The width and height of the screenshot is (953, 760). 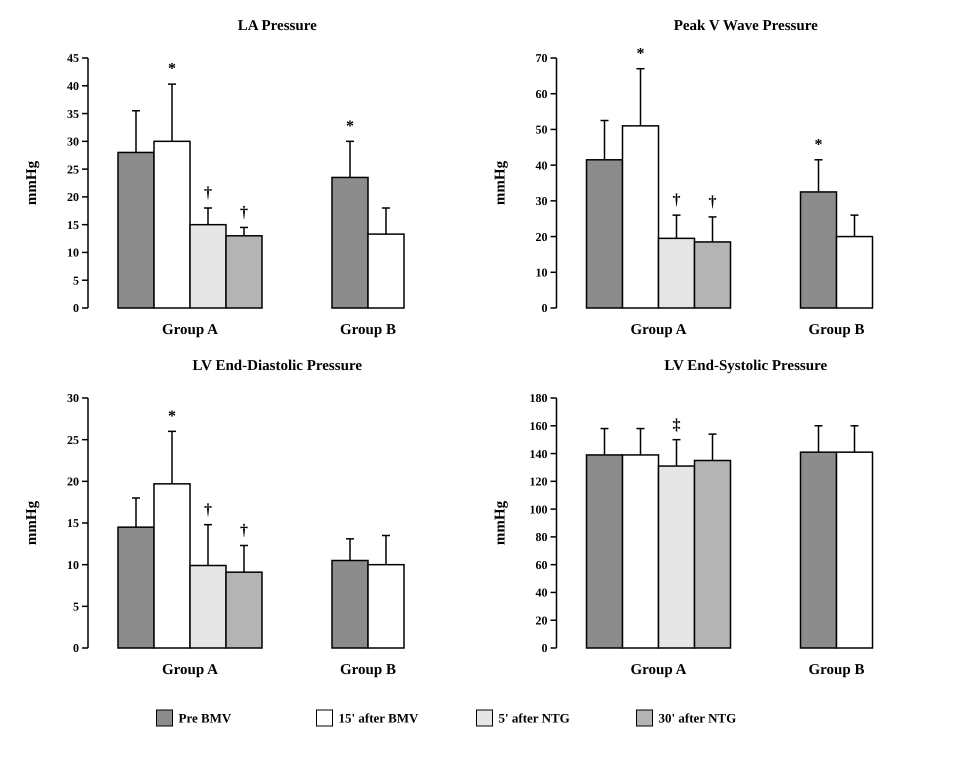 What do you see at coordinates (73, 58) in the screenshot?
I see `y-tick-label: 45` at bounding box center [73, 58].